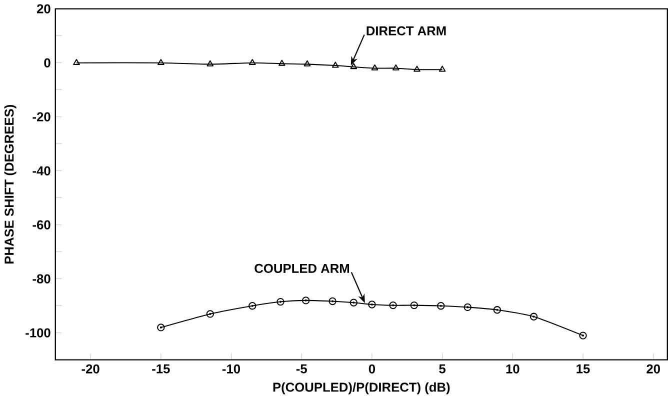 The height and width of the screenshot is (399, 668). What do you see at coordinates (38, 333) in the screenshot?
I see `y-tick-label: -100` at bounding box center [38, 333].